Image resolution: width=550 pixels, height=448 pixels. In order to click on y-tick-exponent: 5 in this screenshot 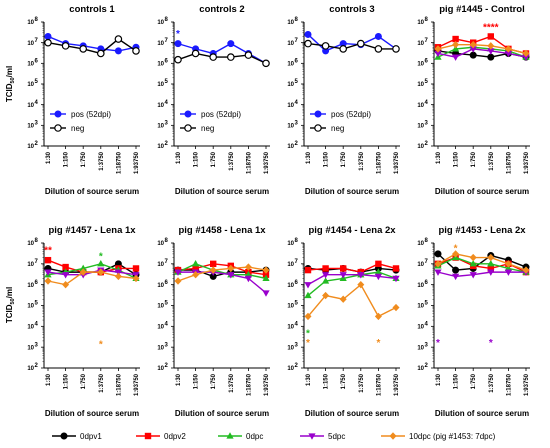, I will do `click(427, 82)`.